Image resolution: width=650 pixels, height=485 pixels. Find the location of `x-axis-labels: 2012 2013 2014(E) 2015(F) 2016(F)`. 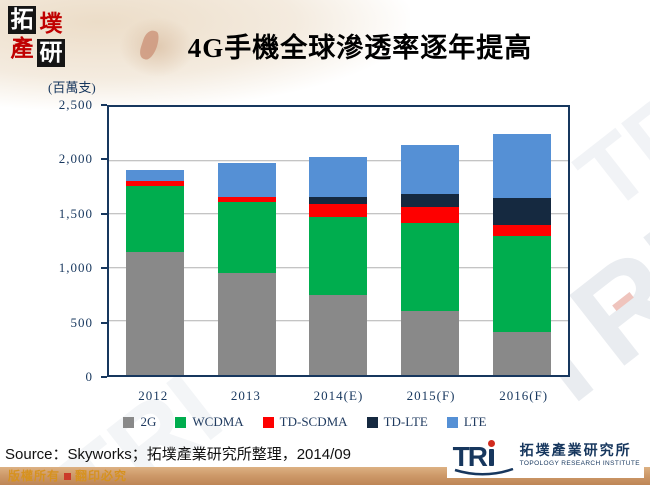

x-axis-labels: 2012 2013 2014(E) 2015(F) 2016(F) is located at coordinates (338, 396).